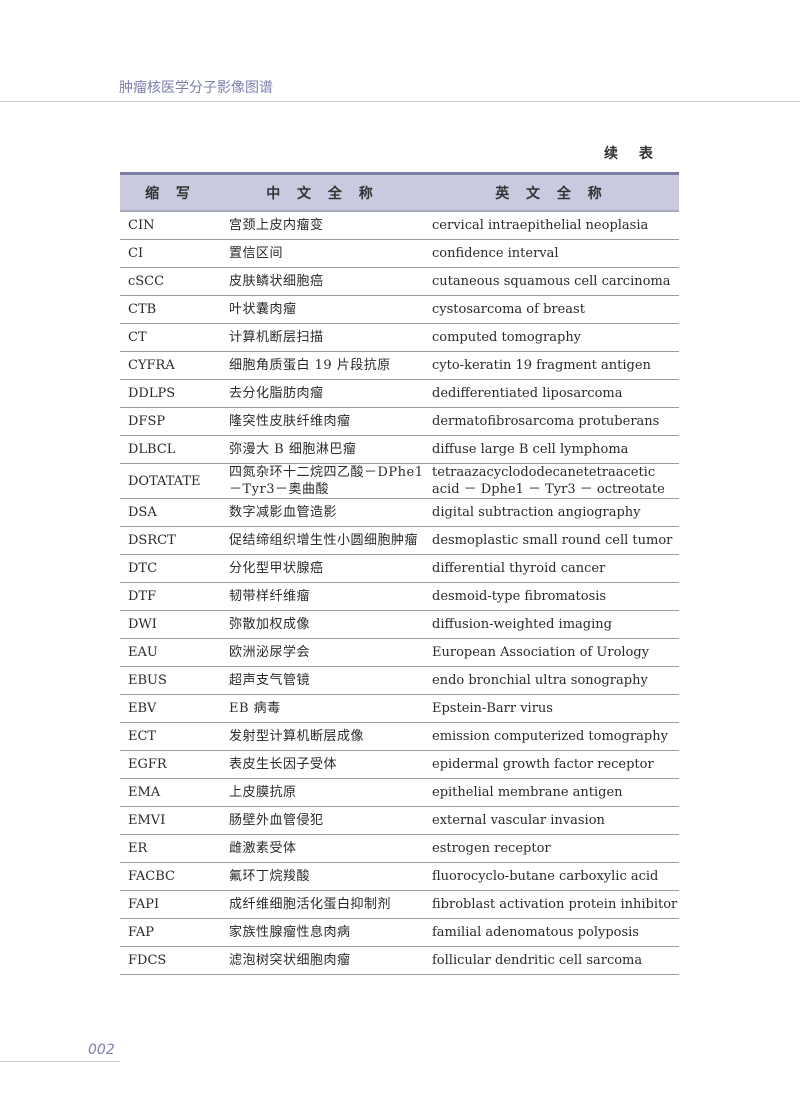 Image resolution: width=800 pixels, height=1118 pixels. I want to click on abbr-cell: DWI, so click(170, 624).